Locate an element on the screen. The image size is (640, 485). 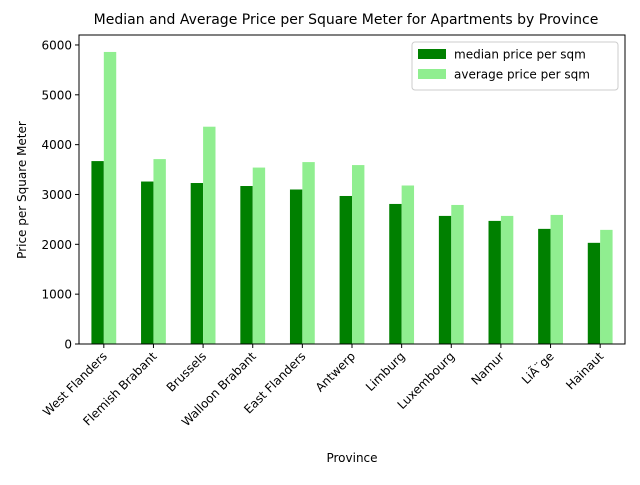
x-tick-label: Namur is located at coordinates (487, 368).